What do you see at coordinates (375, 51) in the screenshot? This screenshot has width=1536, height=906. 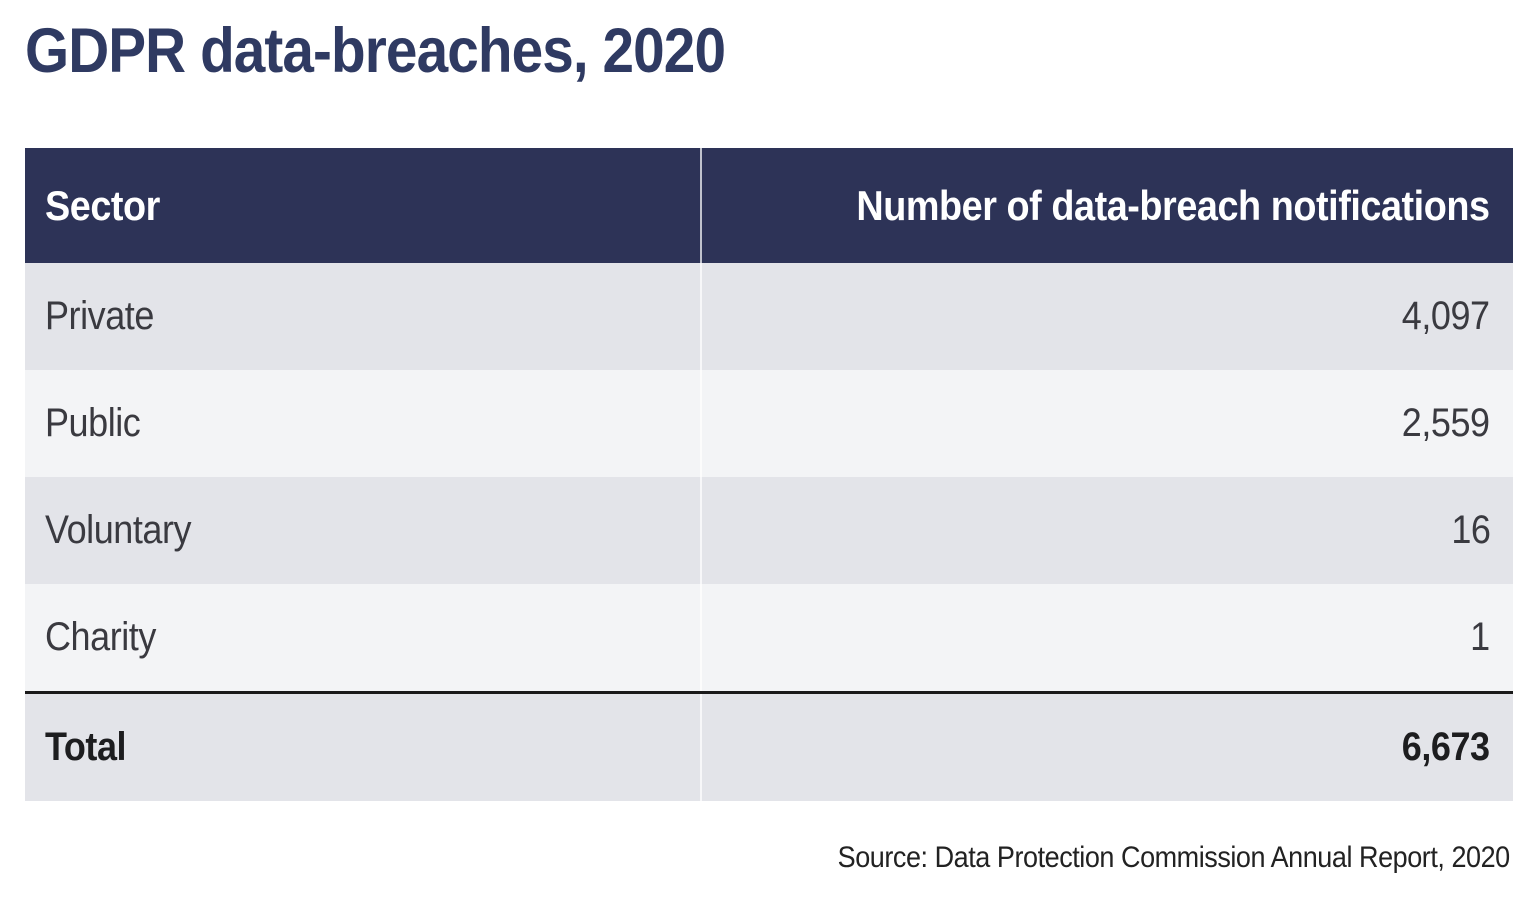 I see `page-title: GDPR data-breaches, 2020` at bounding box center [375, 51].